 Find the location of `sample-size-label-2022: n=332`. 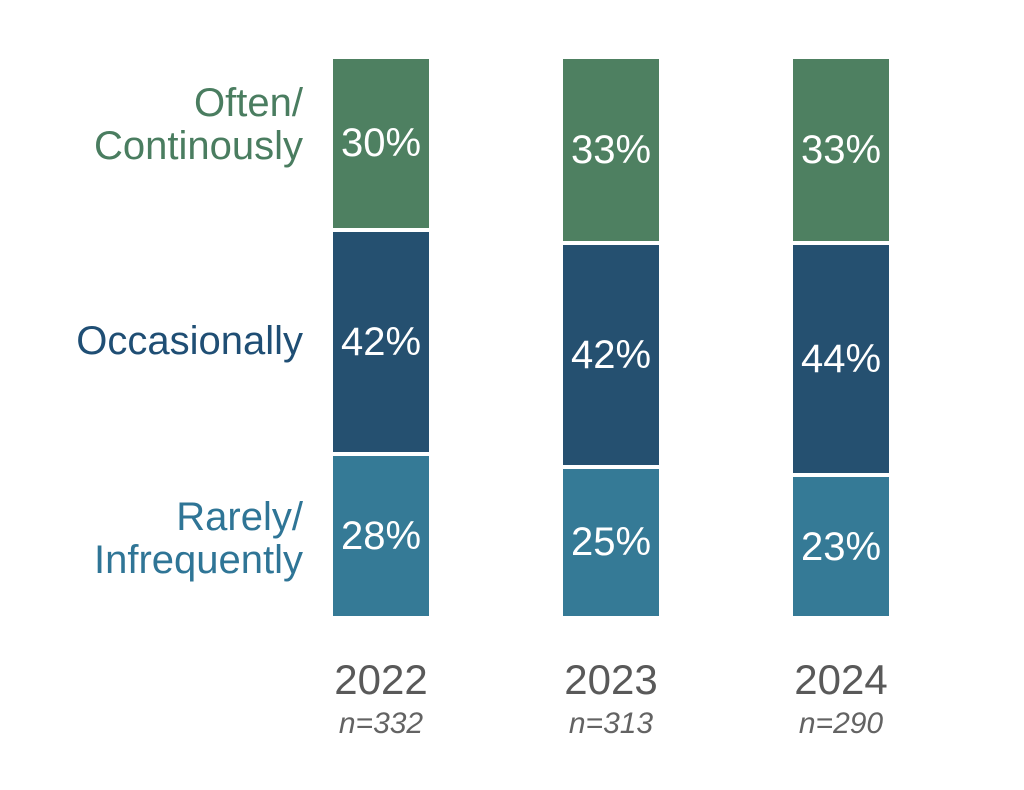

sample-size-label-2022: n=332 is located at coordinates (381, 723).